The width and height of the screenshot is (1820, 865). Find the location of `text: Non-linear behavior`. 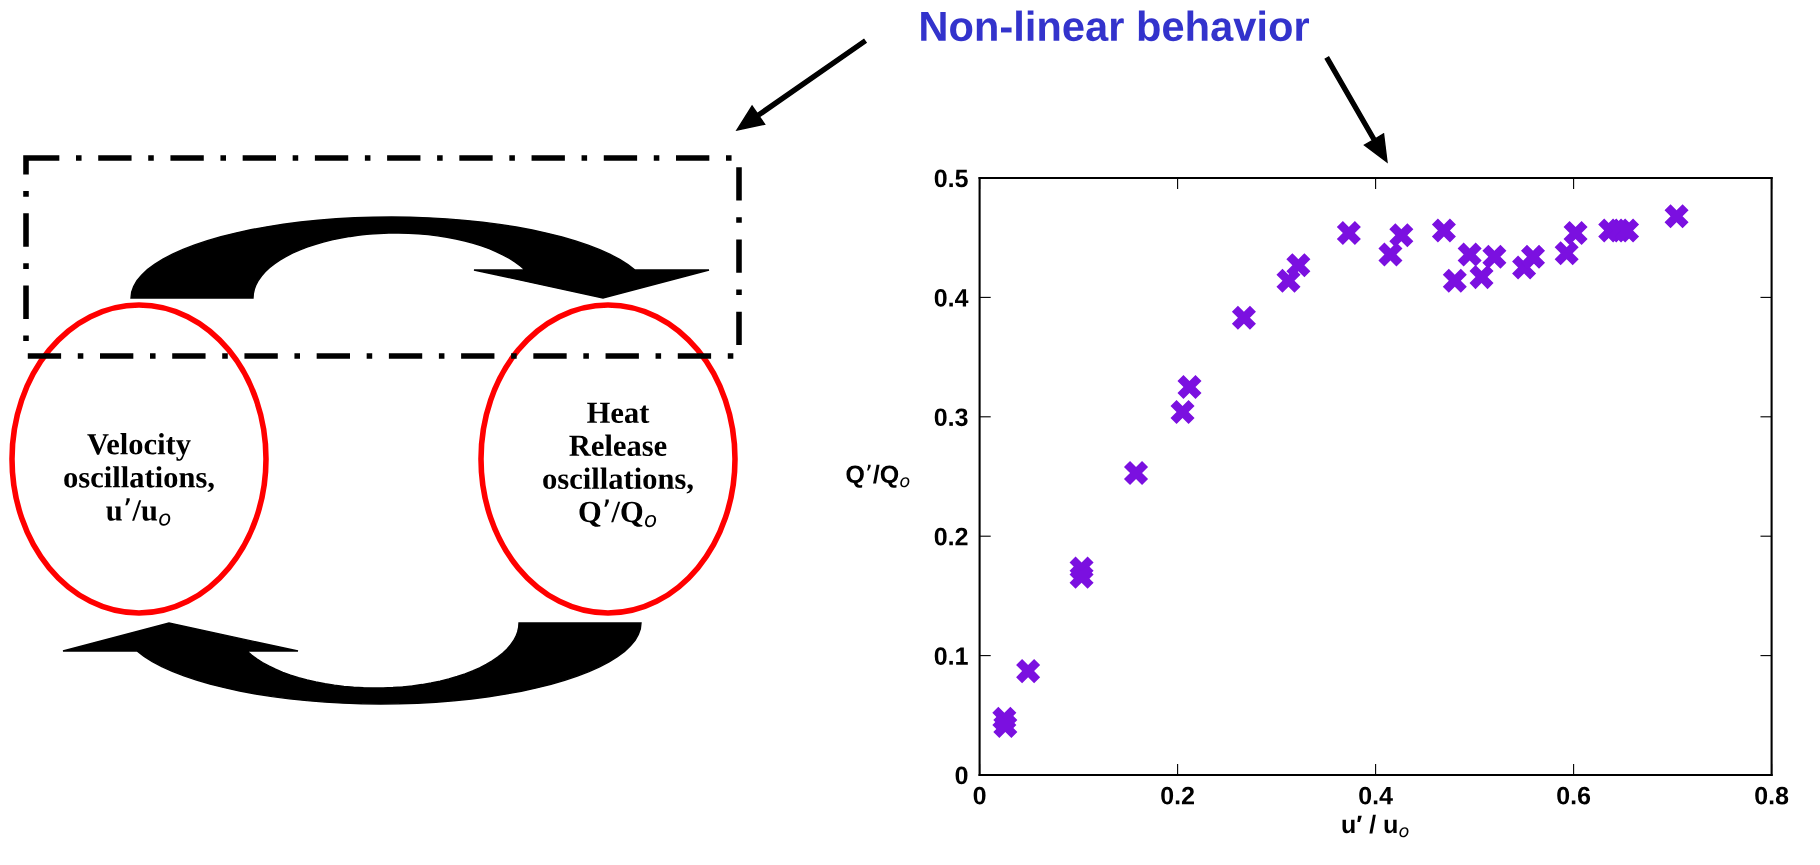

text: Non-linear behavior is located at coordinates (1115, 26).